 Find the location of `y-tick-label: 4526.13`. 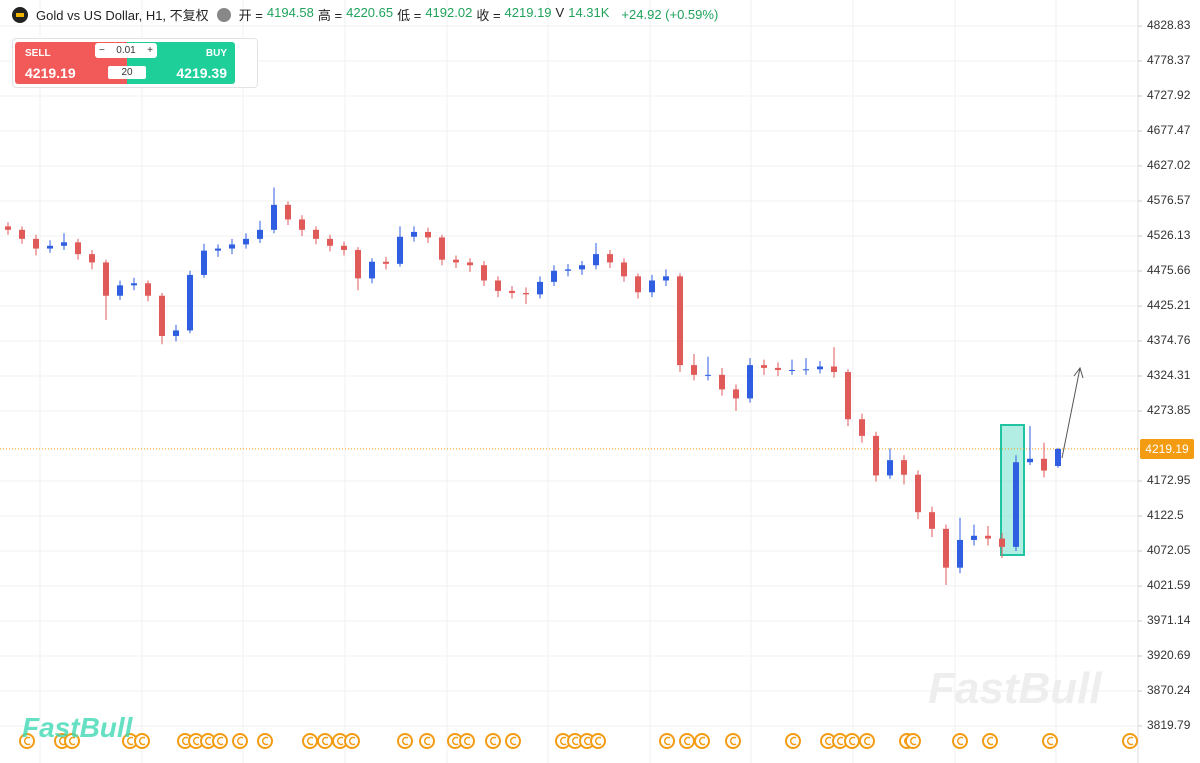

y-tick-label: 4526.13 is located at coordinates (1169, 235).